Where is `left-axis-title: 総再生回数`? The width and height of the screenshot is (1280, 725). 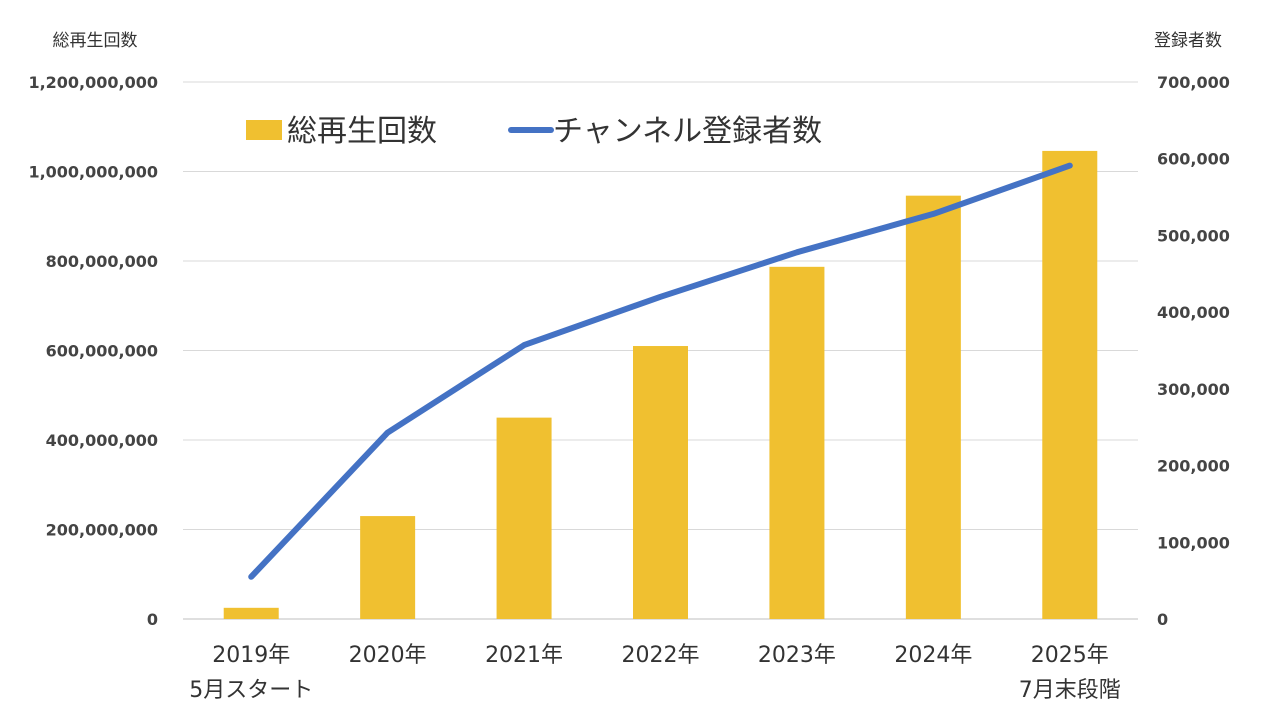 left-axis-title: 総再生回数 is located at coordinates (95, 41).